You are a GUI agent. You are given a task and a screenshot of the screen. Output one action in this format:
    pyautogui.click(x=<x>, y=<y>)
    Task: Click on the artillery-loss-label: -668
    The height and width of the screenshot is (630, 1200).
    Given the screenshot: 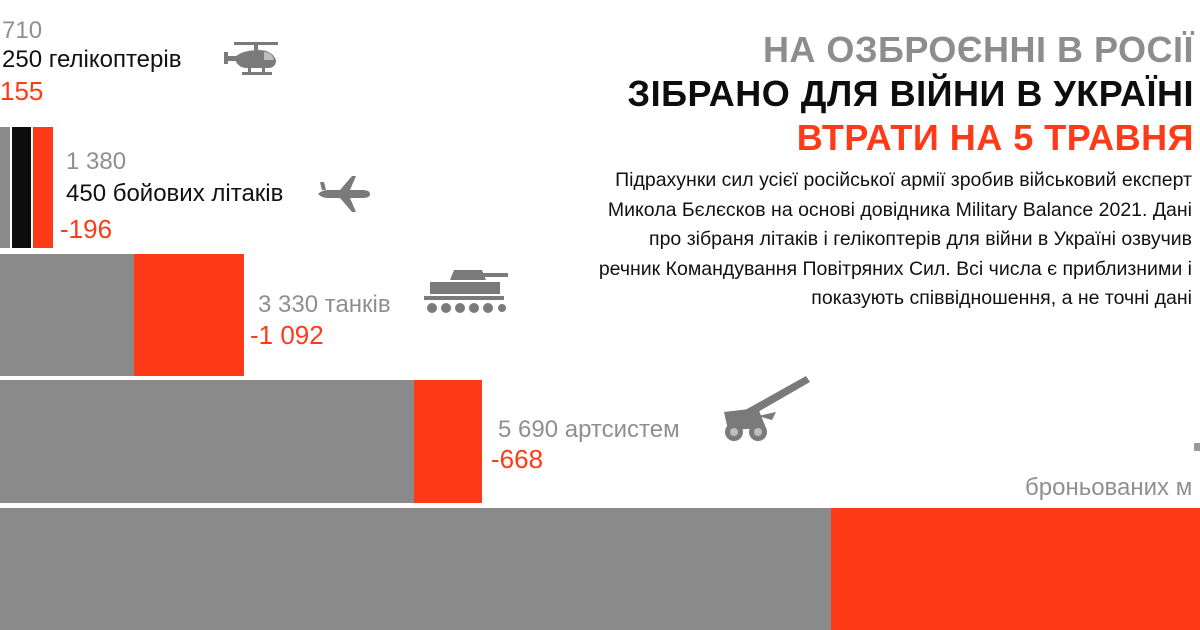 What is the action you would take?
    pyautogui.click(x=517, y=459)
    